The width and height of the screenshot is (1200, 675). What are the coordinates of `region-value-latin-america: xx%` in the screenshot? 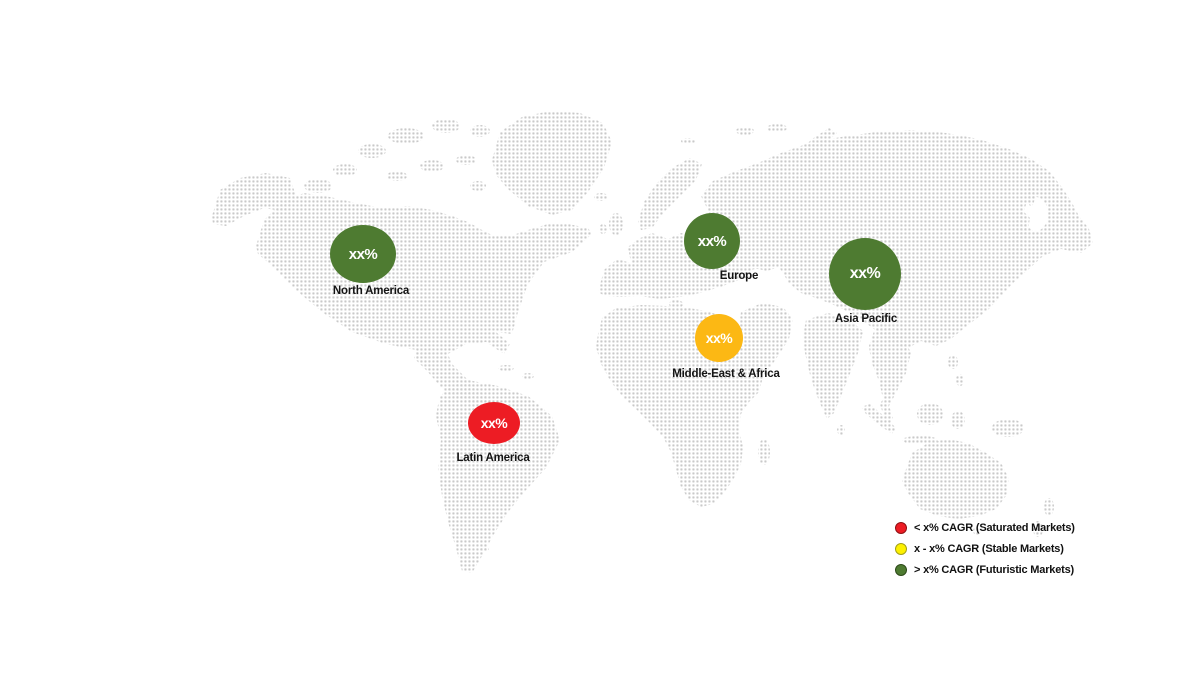 It's located at (494, 423).